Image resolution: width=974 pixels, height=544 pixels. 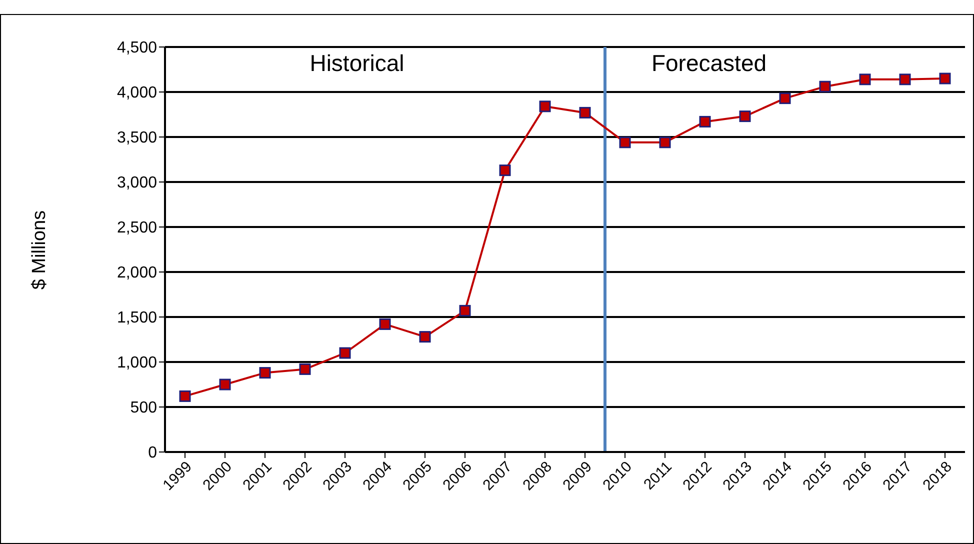 I want to click on y-tick-label: 4,500, so click(x=137, y=48).